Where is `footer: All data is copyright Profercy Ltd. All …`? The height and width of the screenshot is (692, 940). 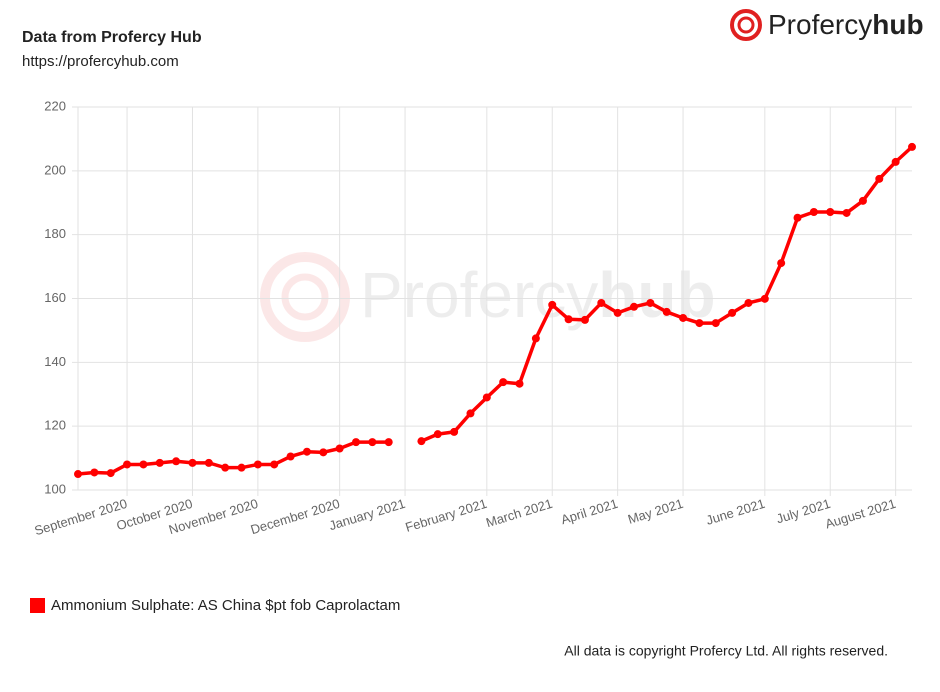 footer: All data is copyright Profercy Ltd. All … is located at coordinates (726, 651).